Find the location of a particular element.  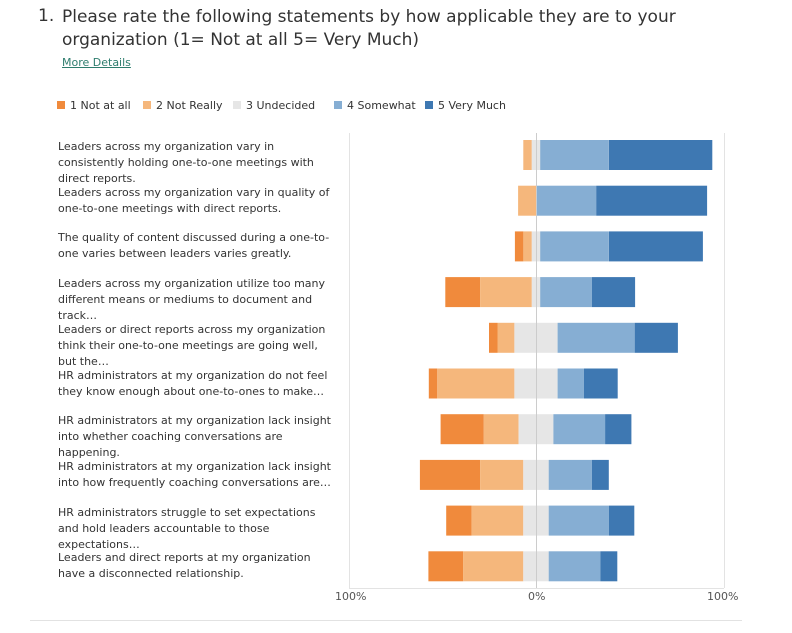

bar-segment-row1-level2 is located at coordinates (527, 155).